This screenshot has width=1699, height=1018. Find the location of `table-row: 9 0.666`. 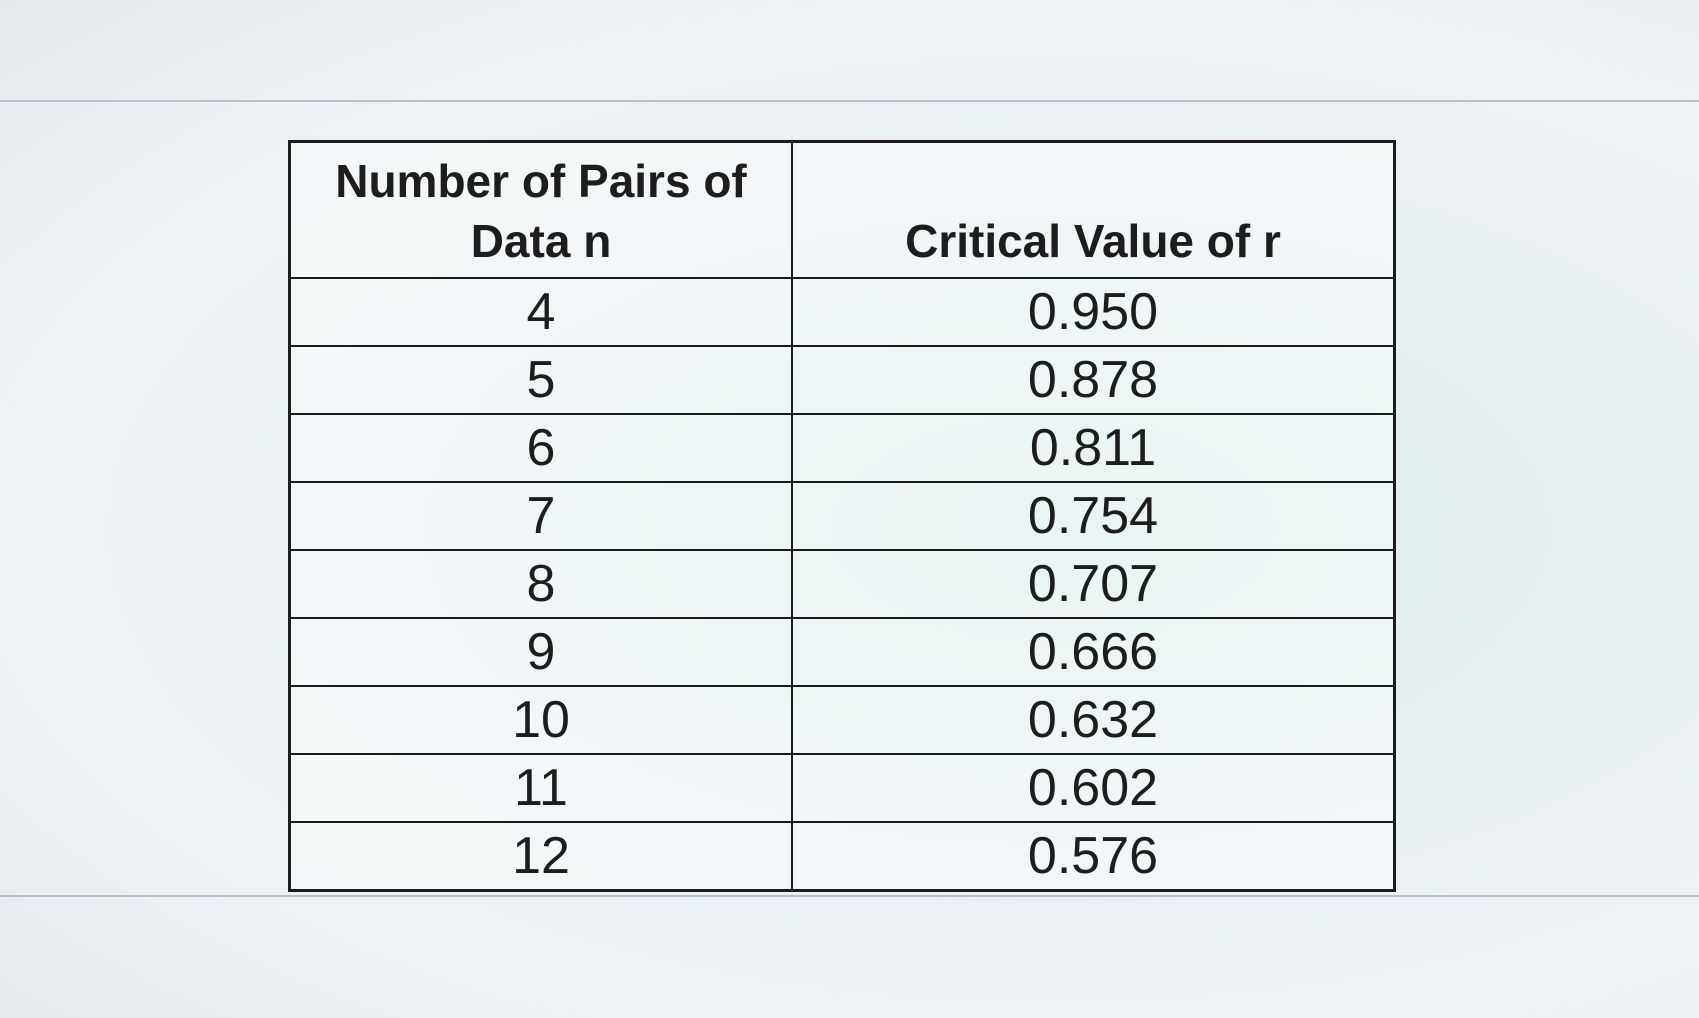

table-row: 9 0.666 is located at coordinates (842, 652).